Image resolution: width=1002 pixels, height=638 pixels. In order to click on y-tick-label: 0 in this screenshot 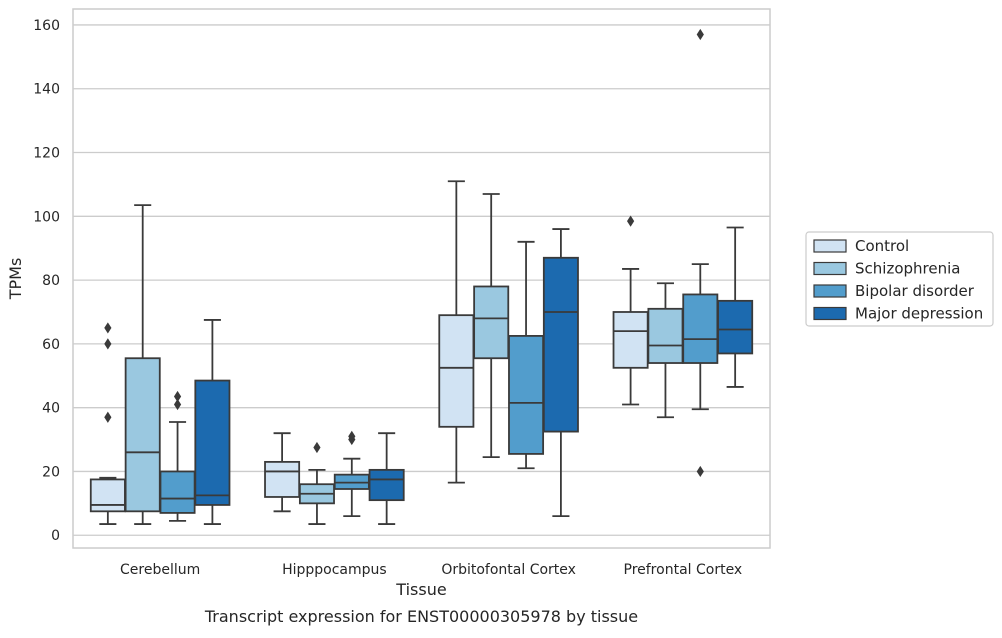, I will do `click(55, 536)`.